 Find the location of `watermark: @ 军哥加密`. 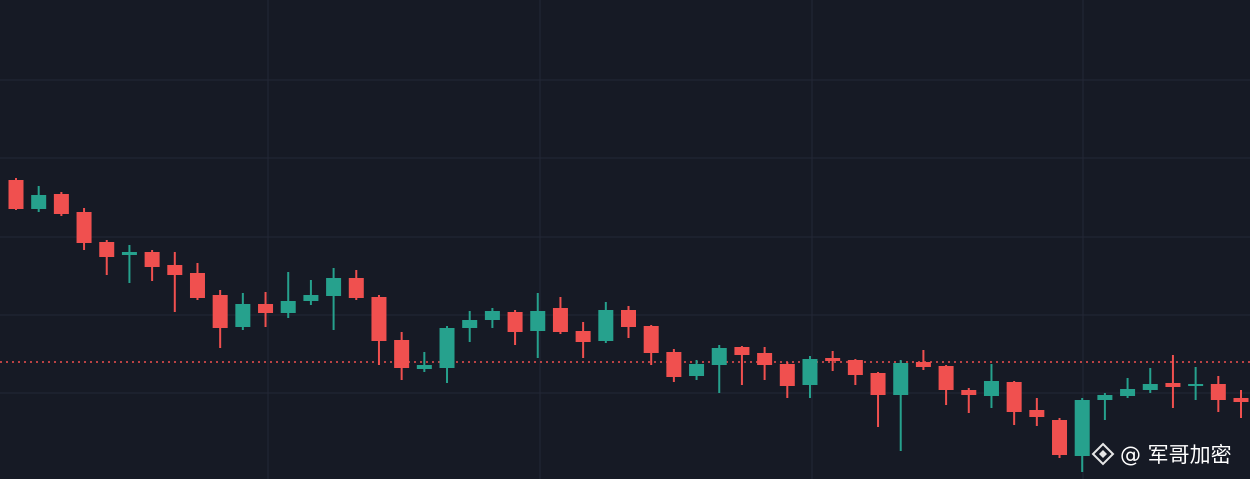

watermark: @ 军哥加密 is located at coordinates (1161, 454).